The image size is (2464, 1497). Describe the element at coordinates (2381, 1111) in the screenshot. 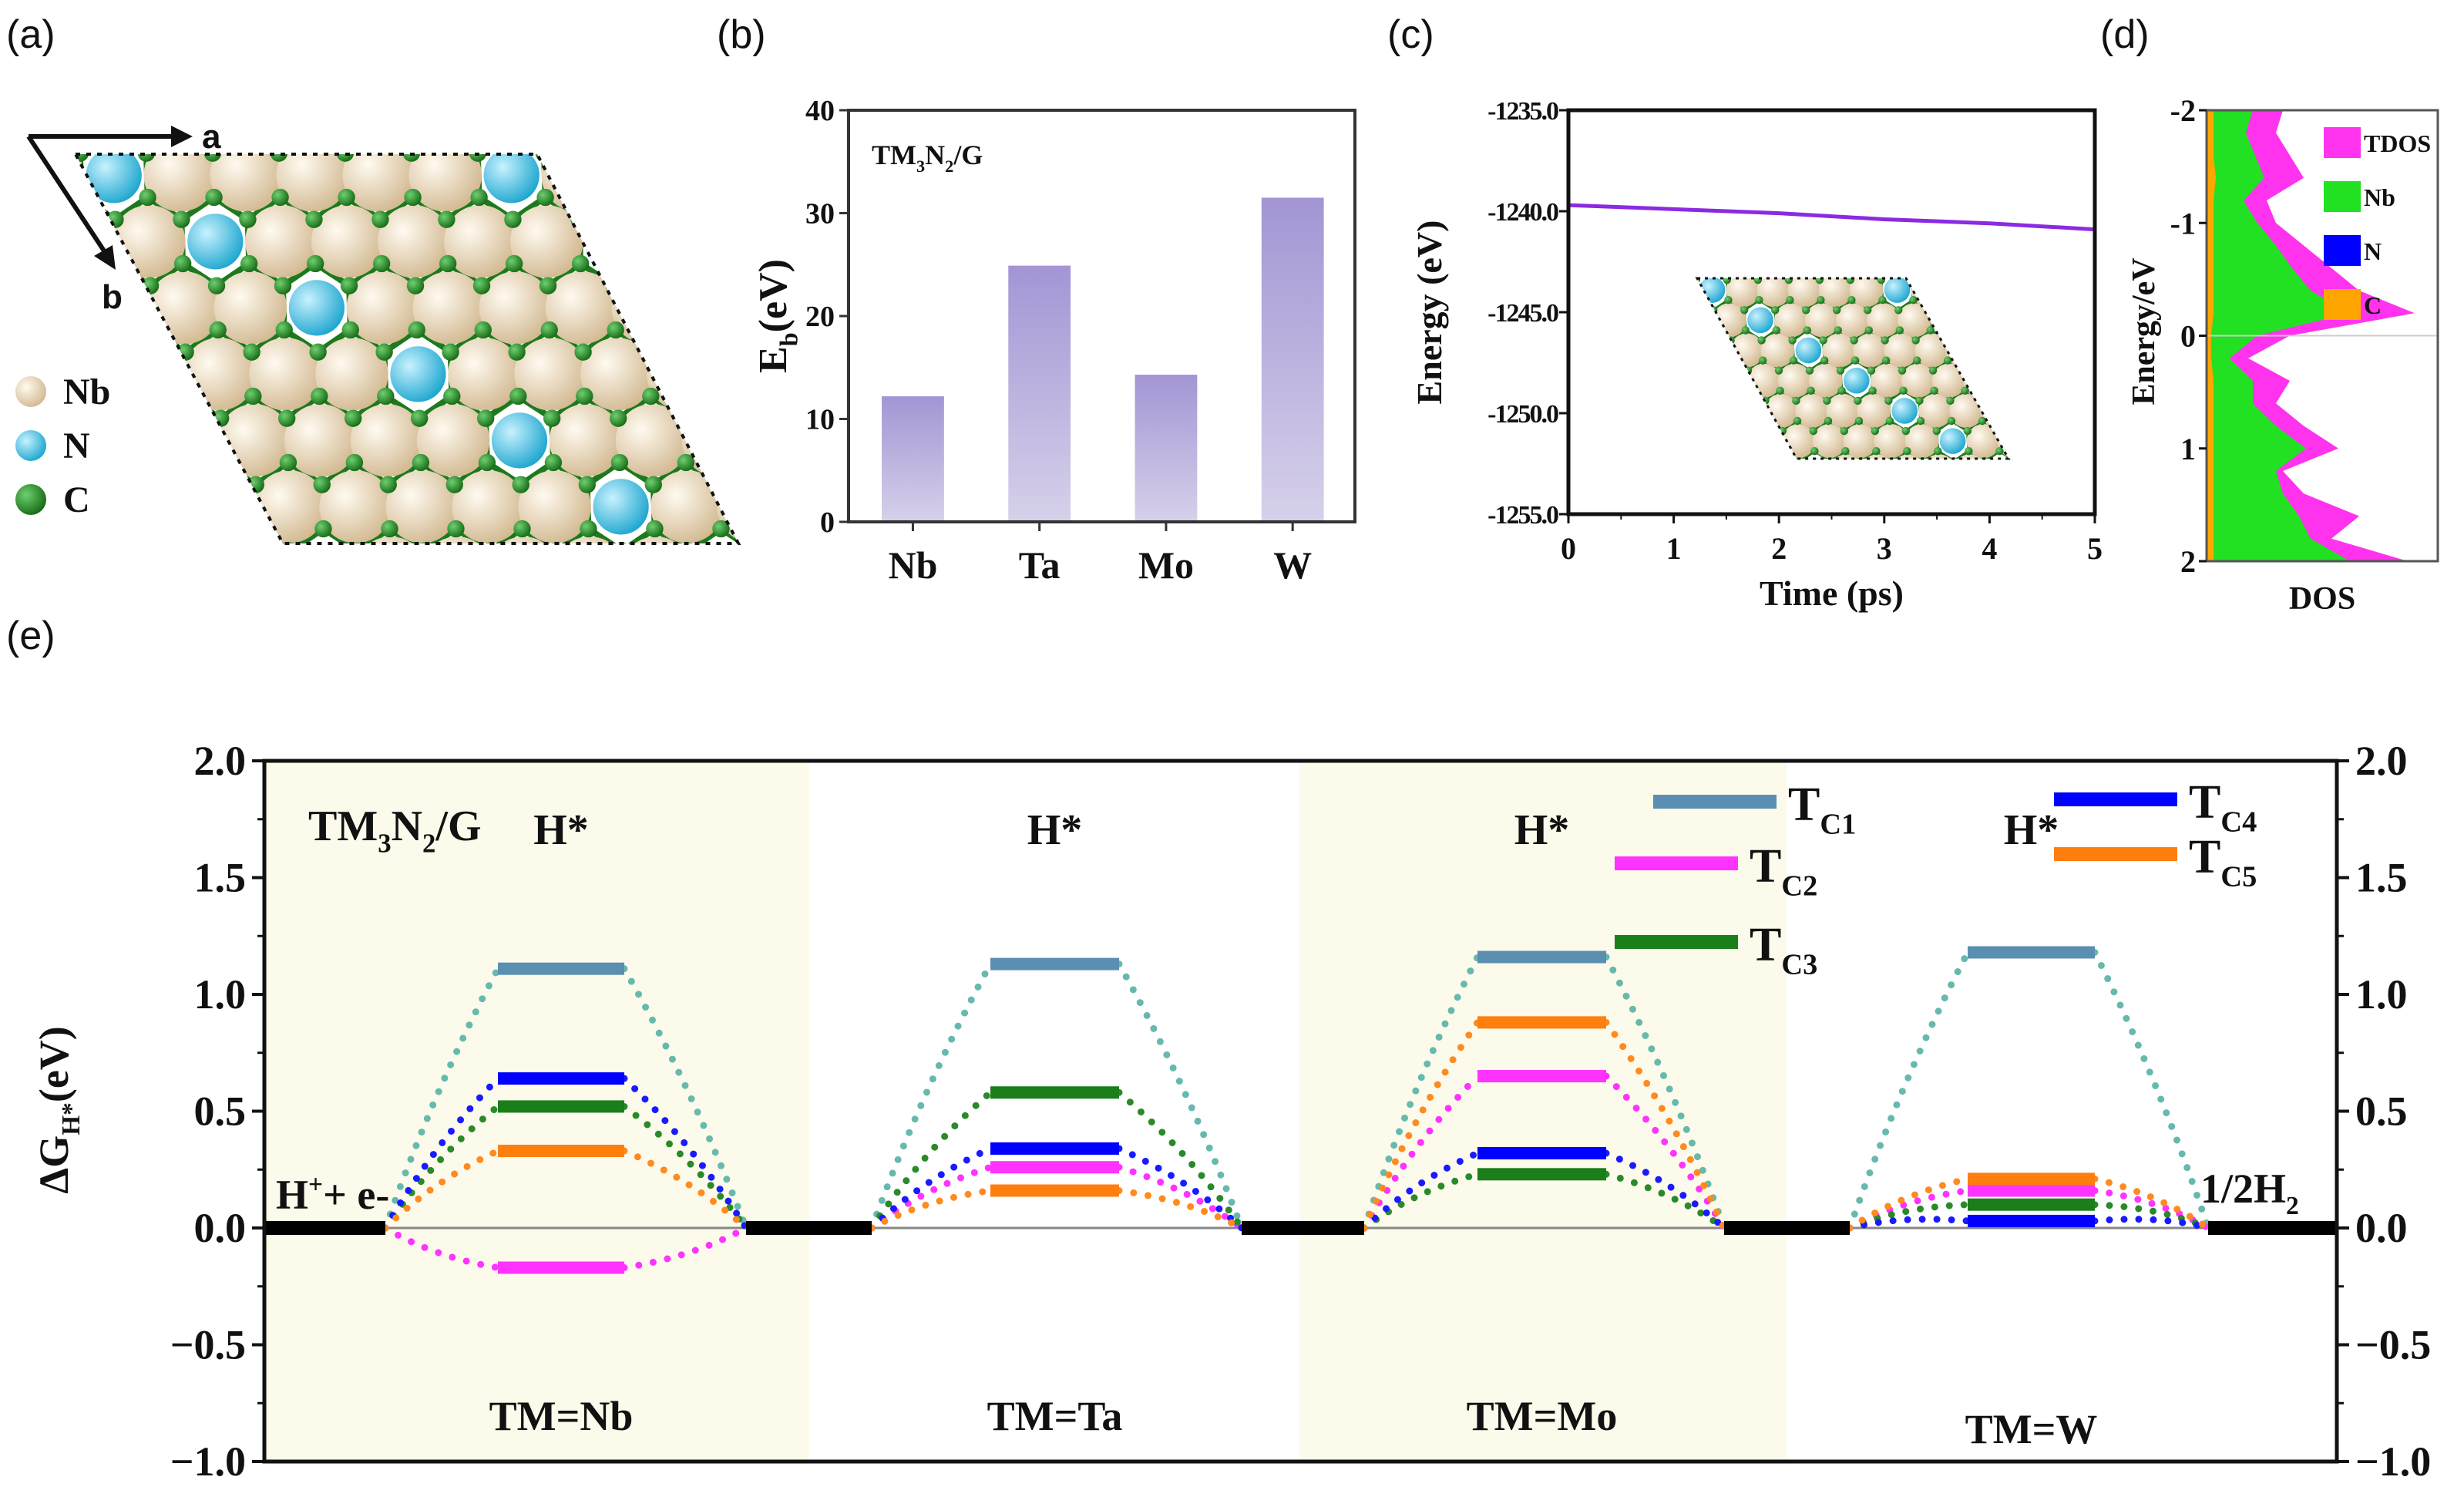

I see `y-tick-label-right: 0.5` at that location.